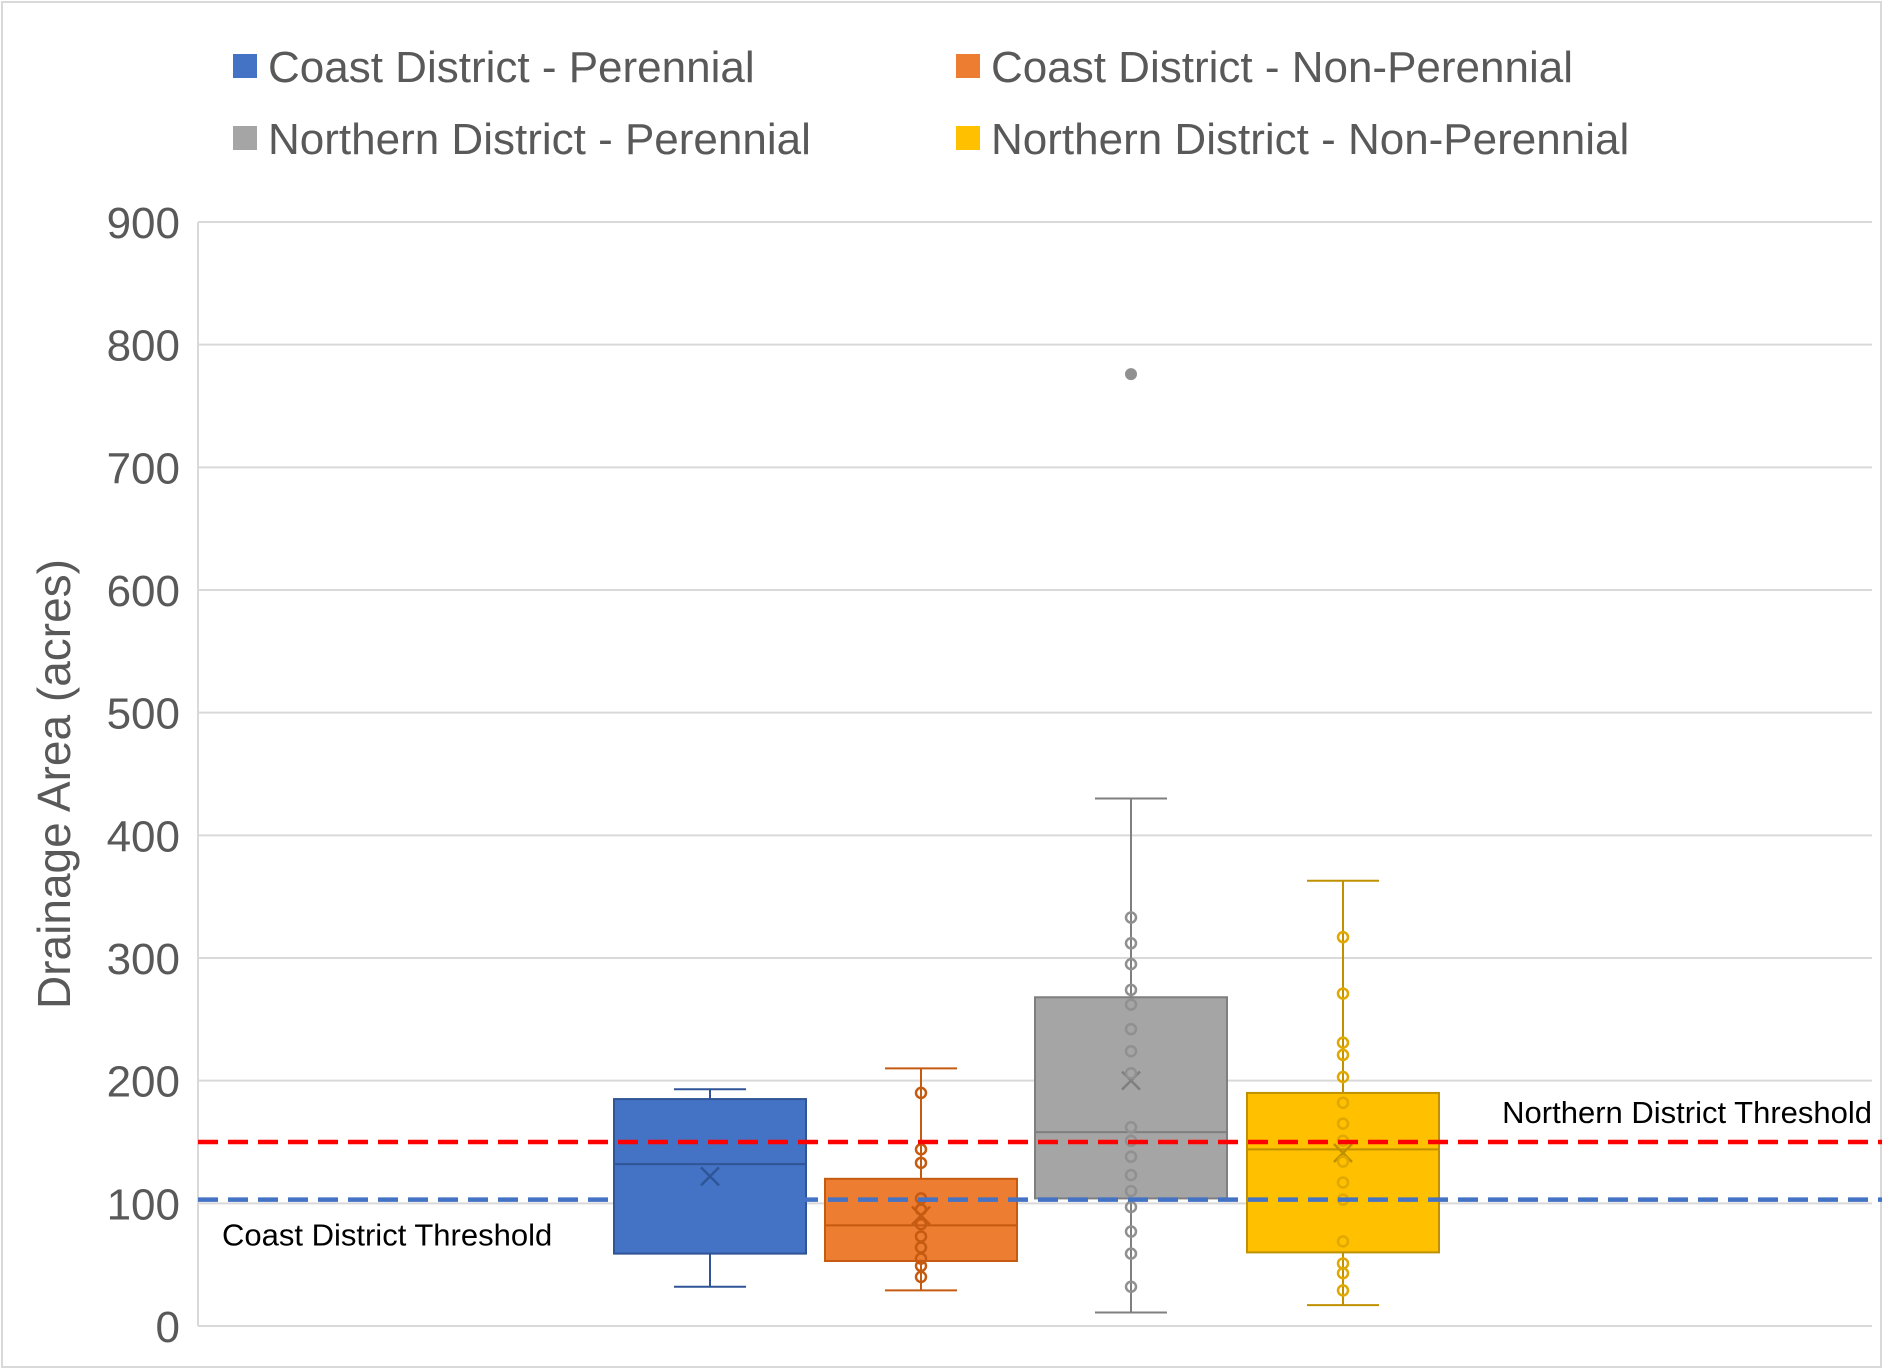  What do you see at coordinates (1282, 67) in the screenshot?
I see `legend-label: Coast District - Non-Perennial` at bounding box center [1282, 67].